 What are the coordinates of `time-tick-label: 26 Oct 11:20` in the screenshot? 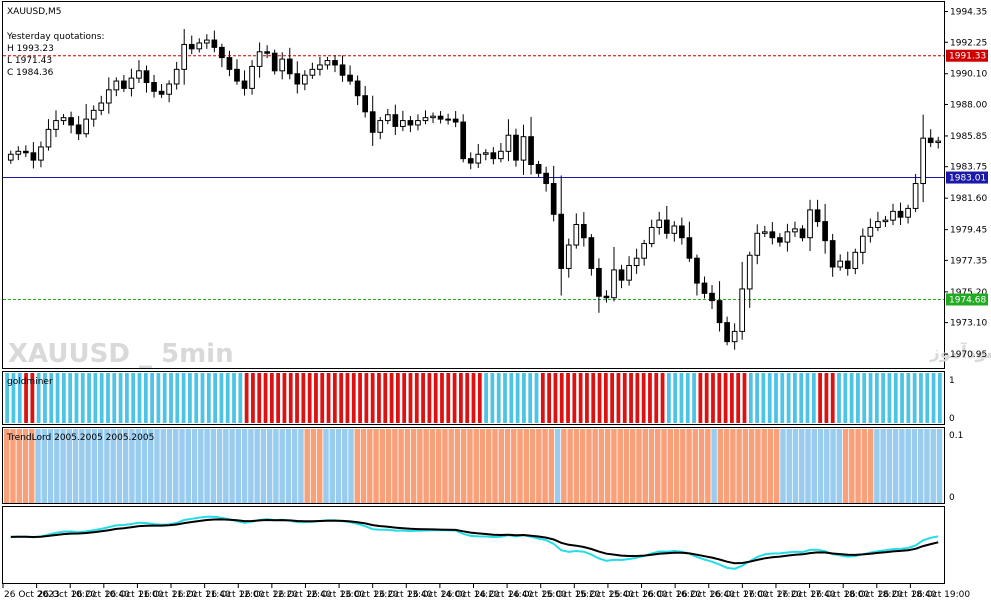 It's located at (167, 595).